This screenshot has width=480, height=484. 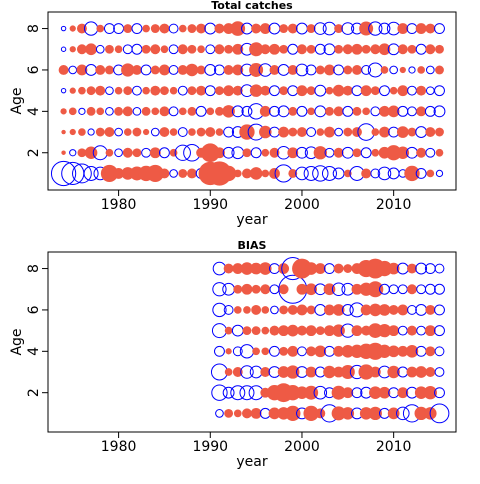 What do you see at coordinates (252, 245) in the screenshot?
I see `chart-title: BIAS` at bounding box center [252, 245].